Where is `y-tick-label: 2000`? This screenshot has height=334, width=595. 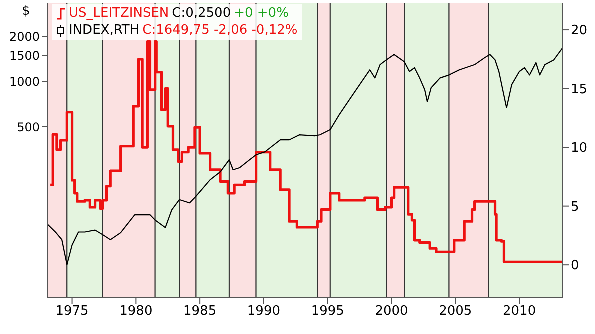 y-tick-label: 2000 is located at coordinates (24, 37).